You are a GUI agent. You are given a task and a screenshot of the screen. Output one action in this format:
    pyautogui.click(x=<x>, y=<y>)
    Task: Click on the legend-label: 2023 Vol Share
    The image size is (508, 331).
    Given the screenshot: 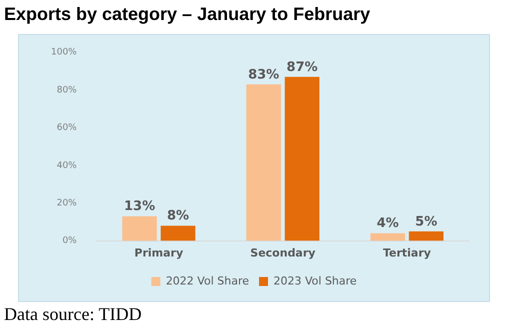 What is the action you would take?
    pyautogui.click(x=315, y=281)
    